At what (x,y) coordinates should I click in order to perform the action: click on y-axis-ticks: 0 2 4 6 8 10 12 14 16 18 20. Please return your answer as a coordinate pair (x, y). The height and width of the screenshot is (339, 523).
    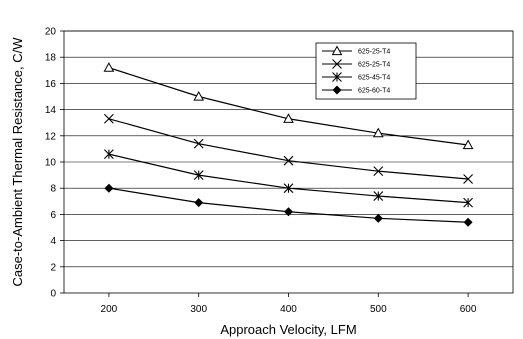
    Looking at the image, I should click on (54, 163).